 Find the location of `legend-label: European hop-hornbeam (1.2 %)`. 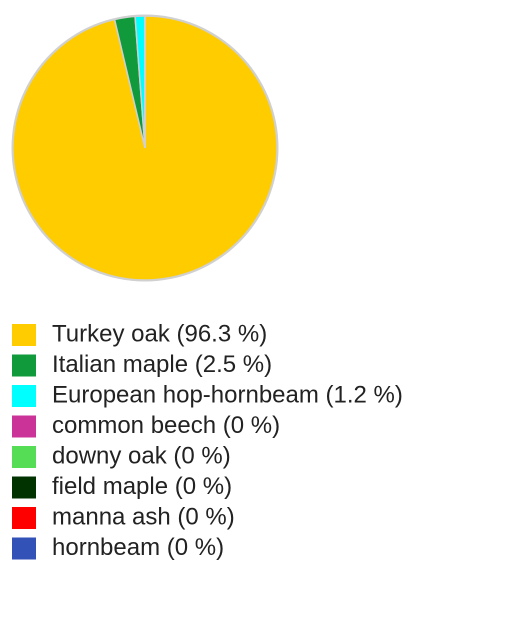

legend-label: European hop-hornbeam (1.2 %) is located at coordinates (227, 394).